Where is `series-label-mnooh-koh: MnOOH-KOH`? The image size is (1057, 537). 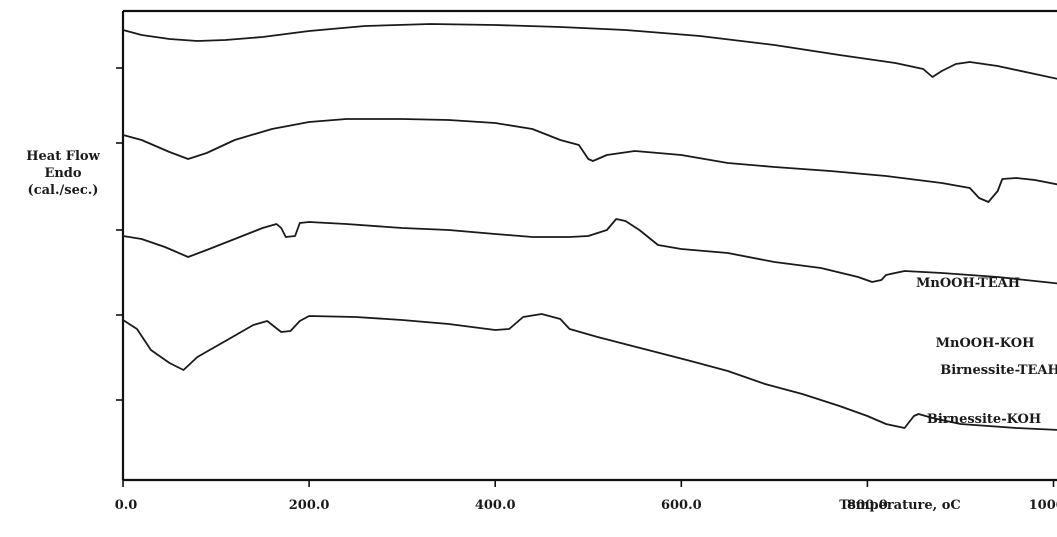 series-label-mnooh-koh: MnOOH-KOH is located at coordinates (985, 343).